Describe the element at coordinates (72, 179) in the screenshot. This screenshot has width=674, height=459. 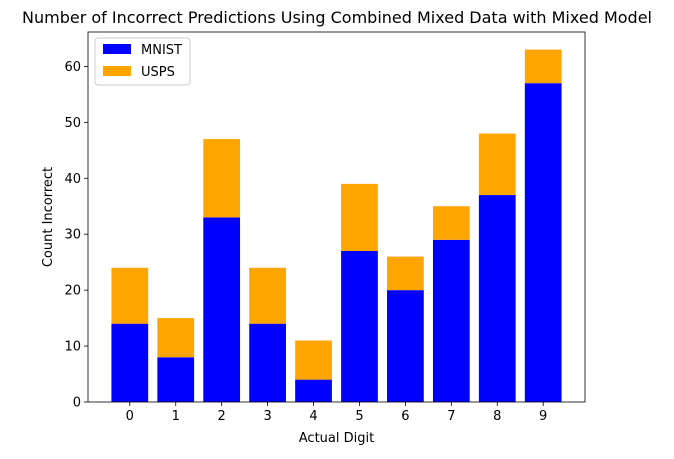
I see `y-tick-label: 40` at that location.